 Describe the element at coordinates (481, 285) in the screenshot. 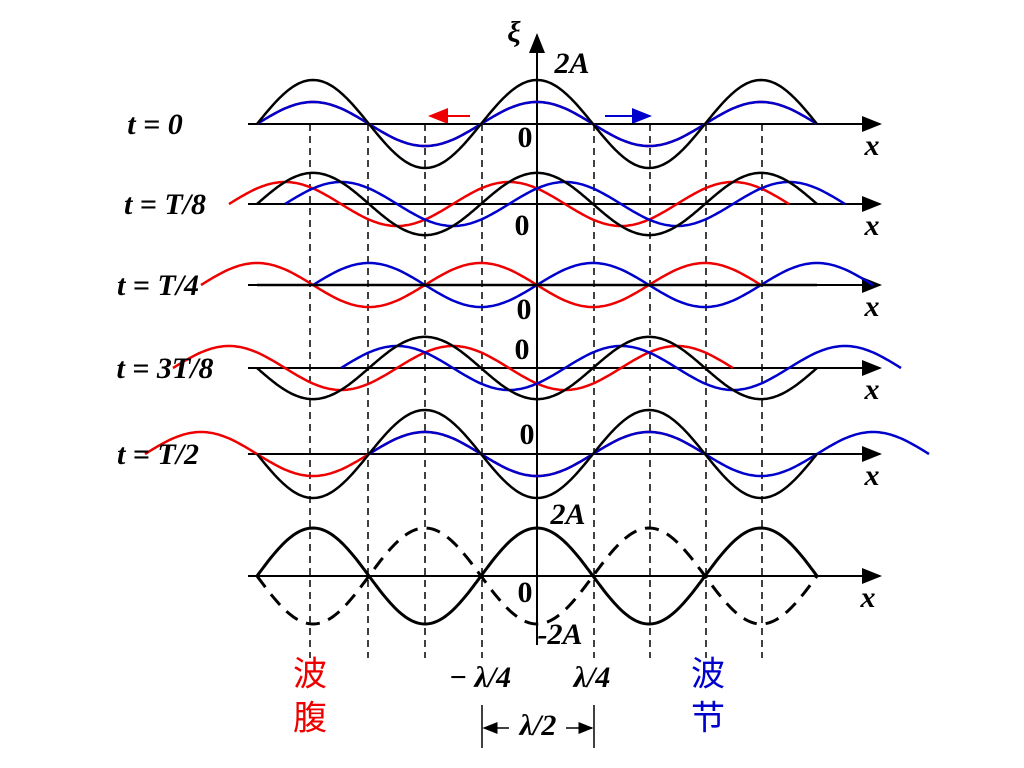

I see `left-wave` at that location.